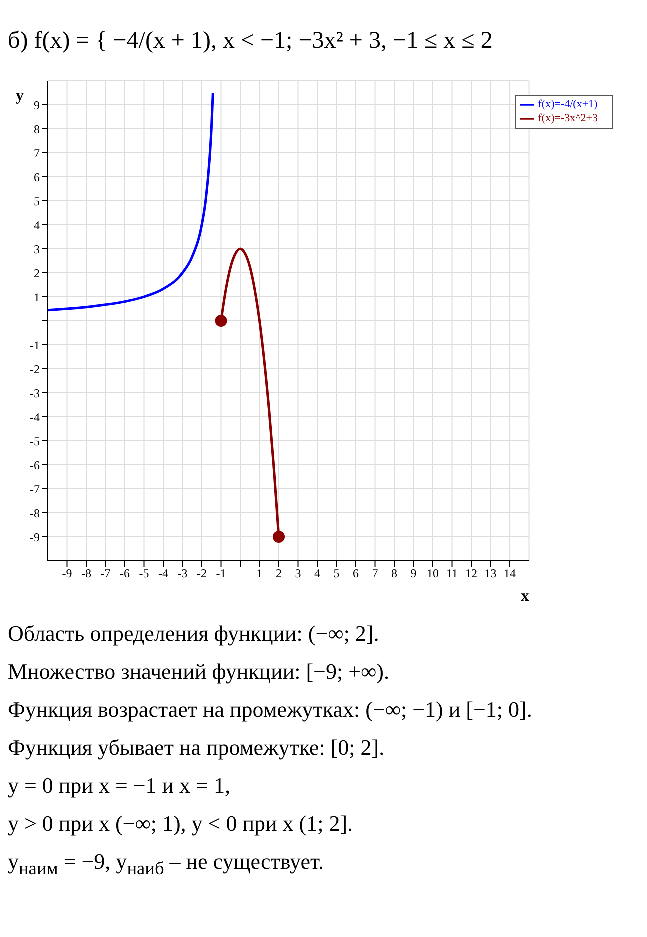  What do you see at coordinates (35, 489) in the screenshot?
I see `y-tick-label: -7` at bounding box center [35, 489].